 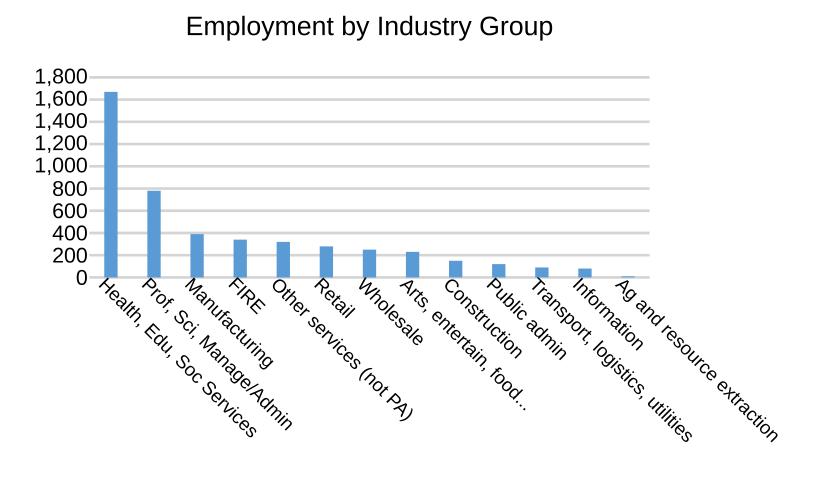 What do you see at coordinates (70, 188) in the screenshot?
I see `y-tick-label: 800` at bounding box center [70, 188].